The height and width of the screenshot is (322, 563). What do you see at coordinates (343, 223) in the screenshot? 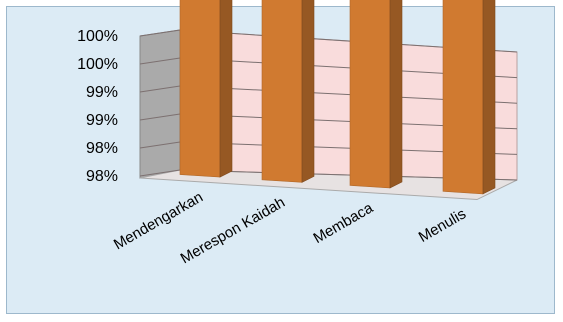
I see `x-category-label: Membaca` at bounding box center [343, 223].